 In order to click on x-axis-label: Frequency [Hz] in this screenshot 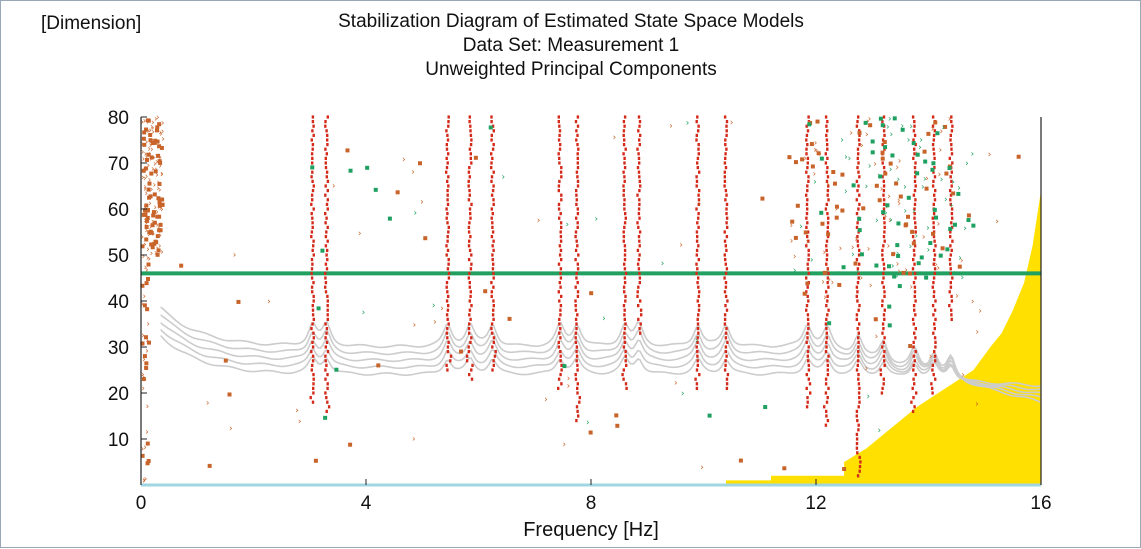, I will do `click(591, 530)`.